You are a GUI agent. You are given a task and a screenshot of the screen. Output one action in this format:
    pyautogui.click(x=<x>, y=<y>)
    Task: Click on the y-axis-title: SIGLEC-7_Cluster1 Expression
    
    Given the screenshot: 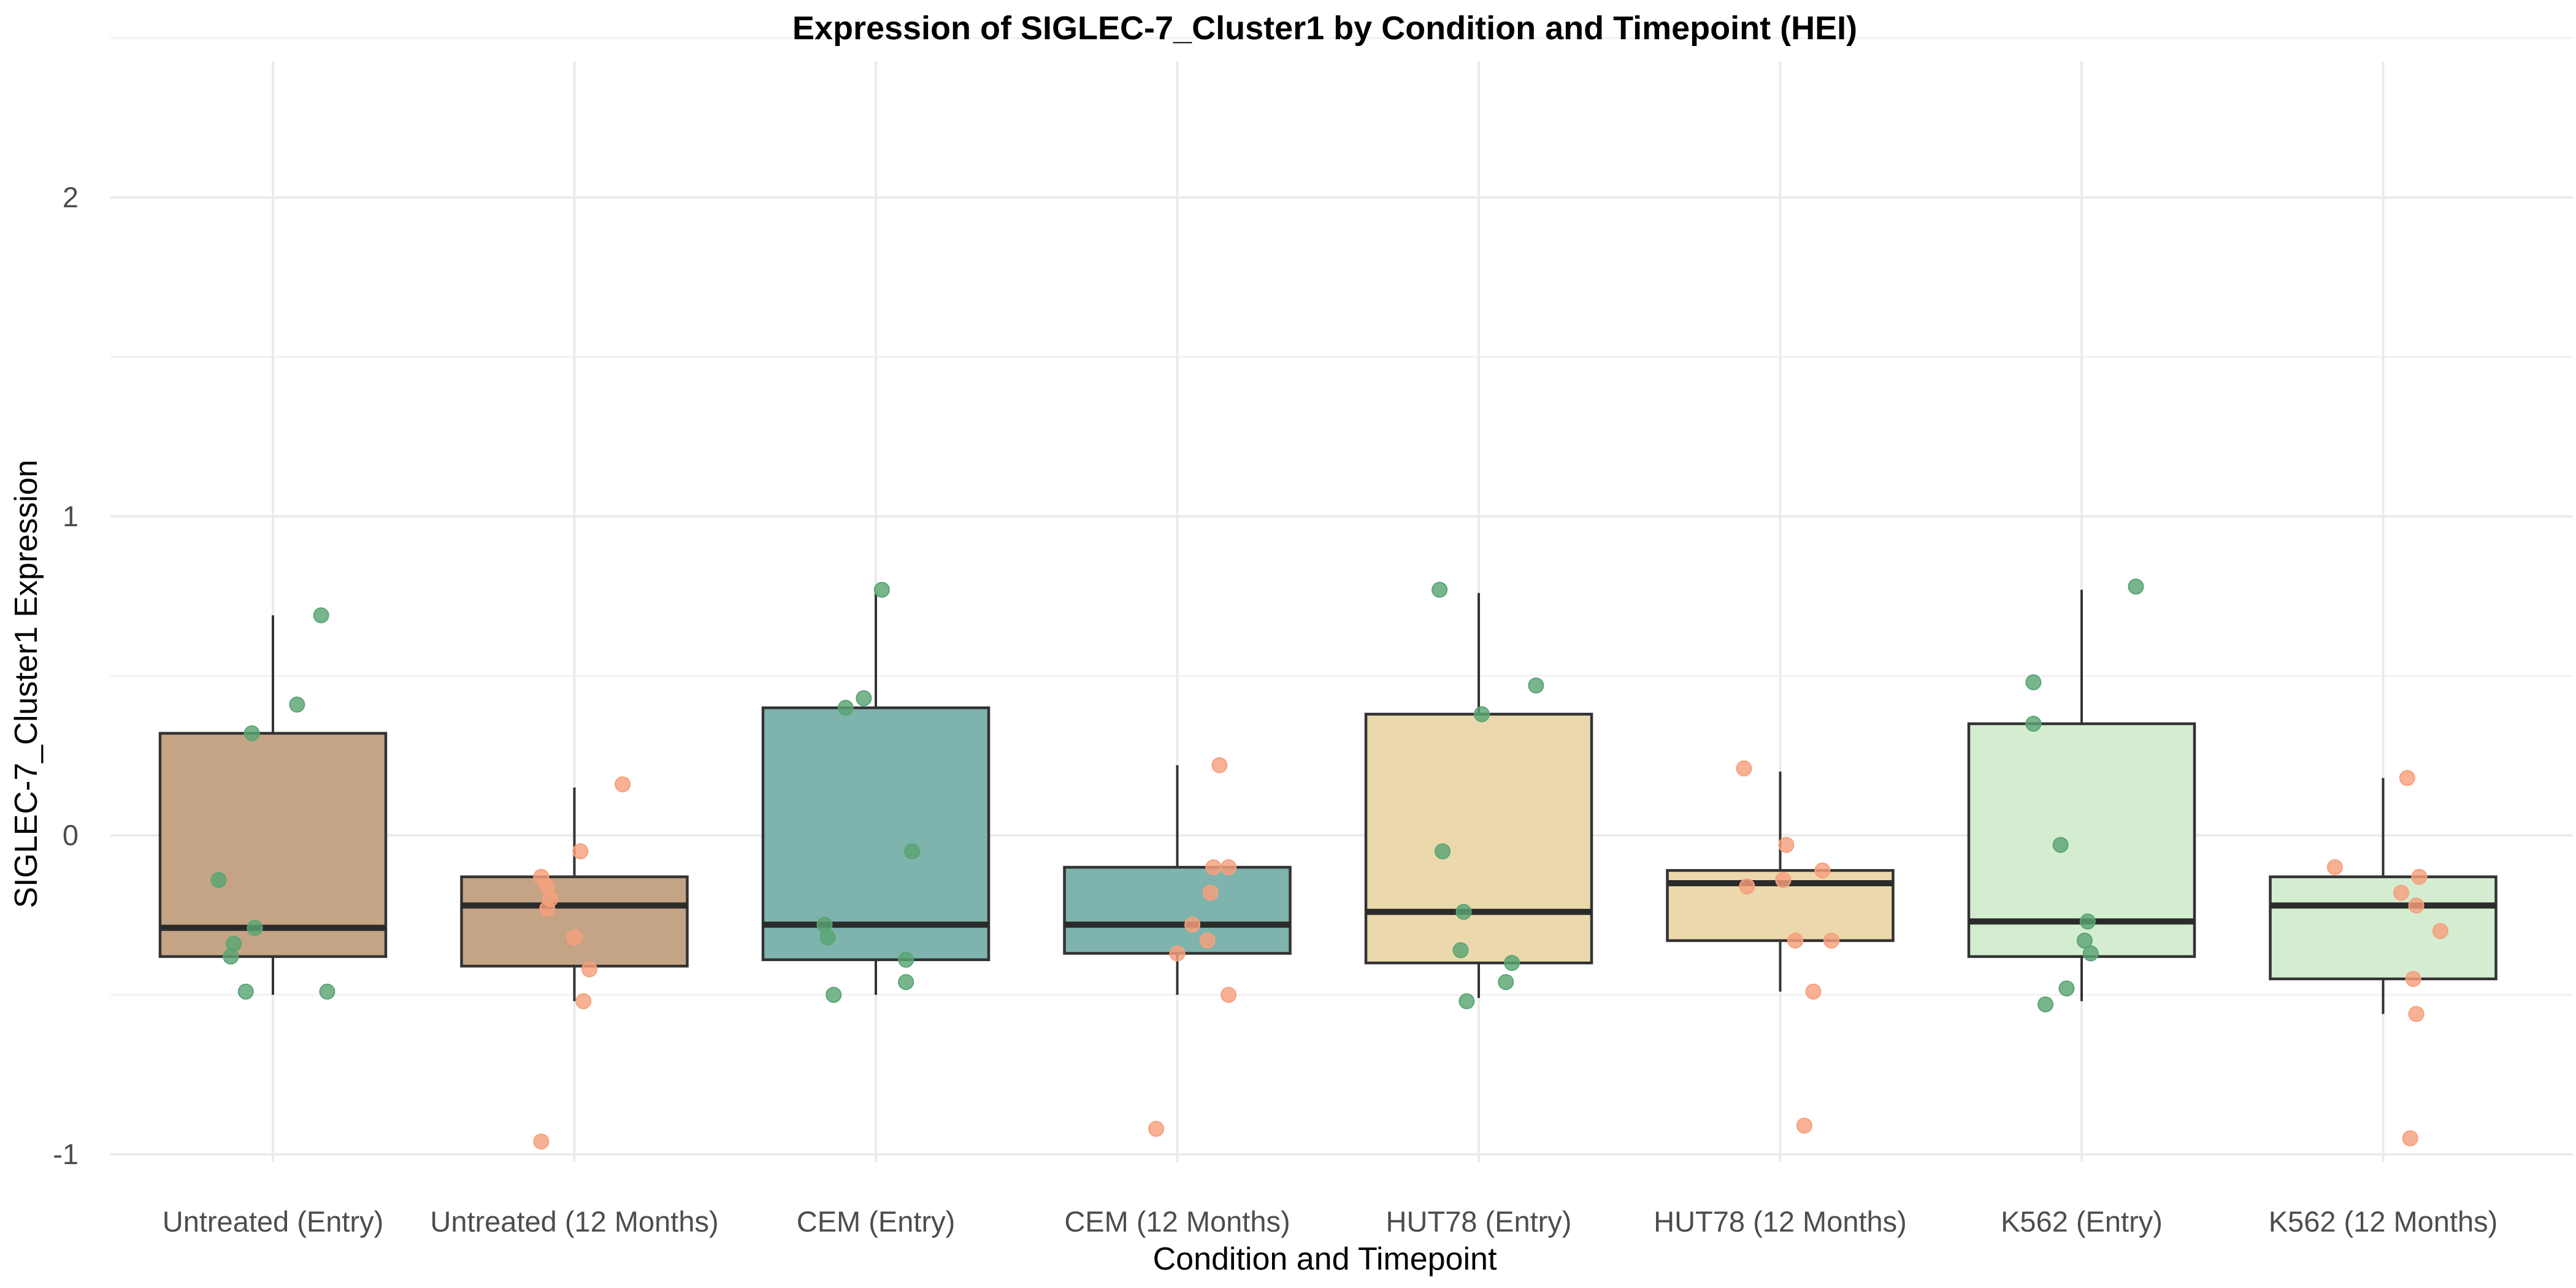 What is the action you would take?
    pyautogui.click(x=26, y=683)
    